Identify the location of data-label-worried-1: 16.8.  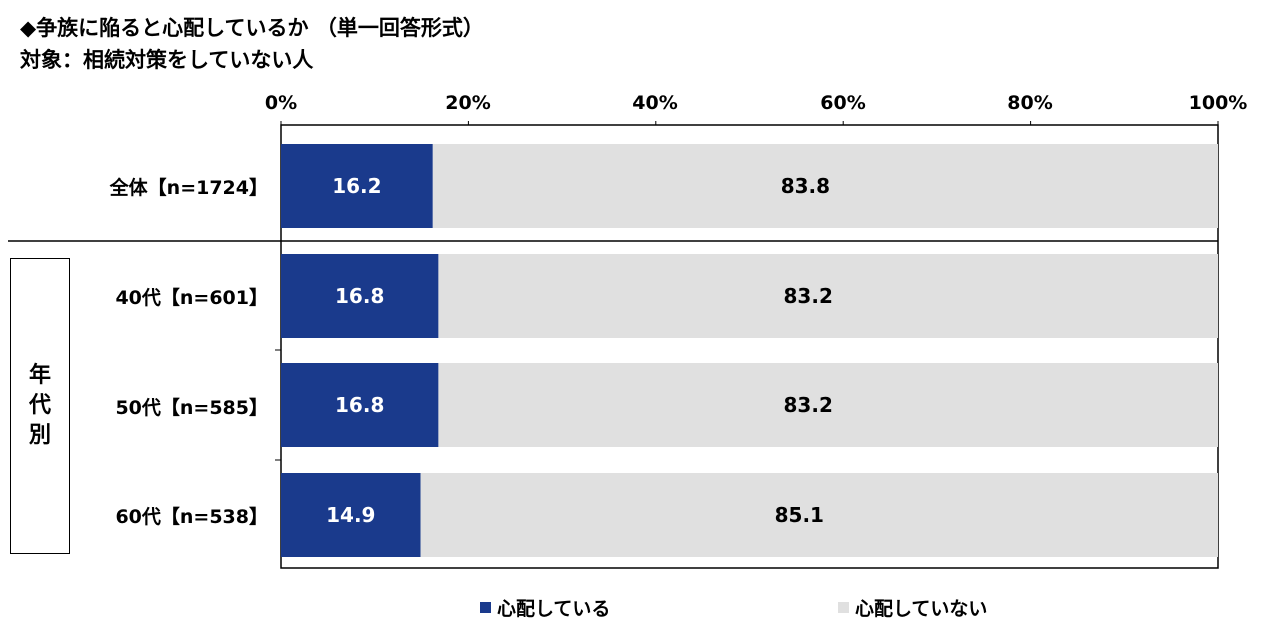
(359, 296).